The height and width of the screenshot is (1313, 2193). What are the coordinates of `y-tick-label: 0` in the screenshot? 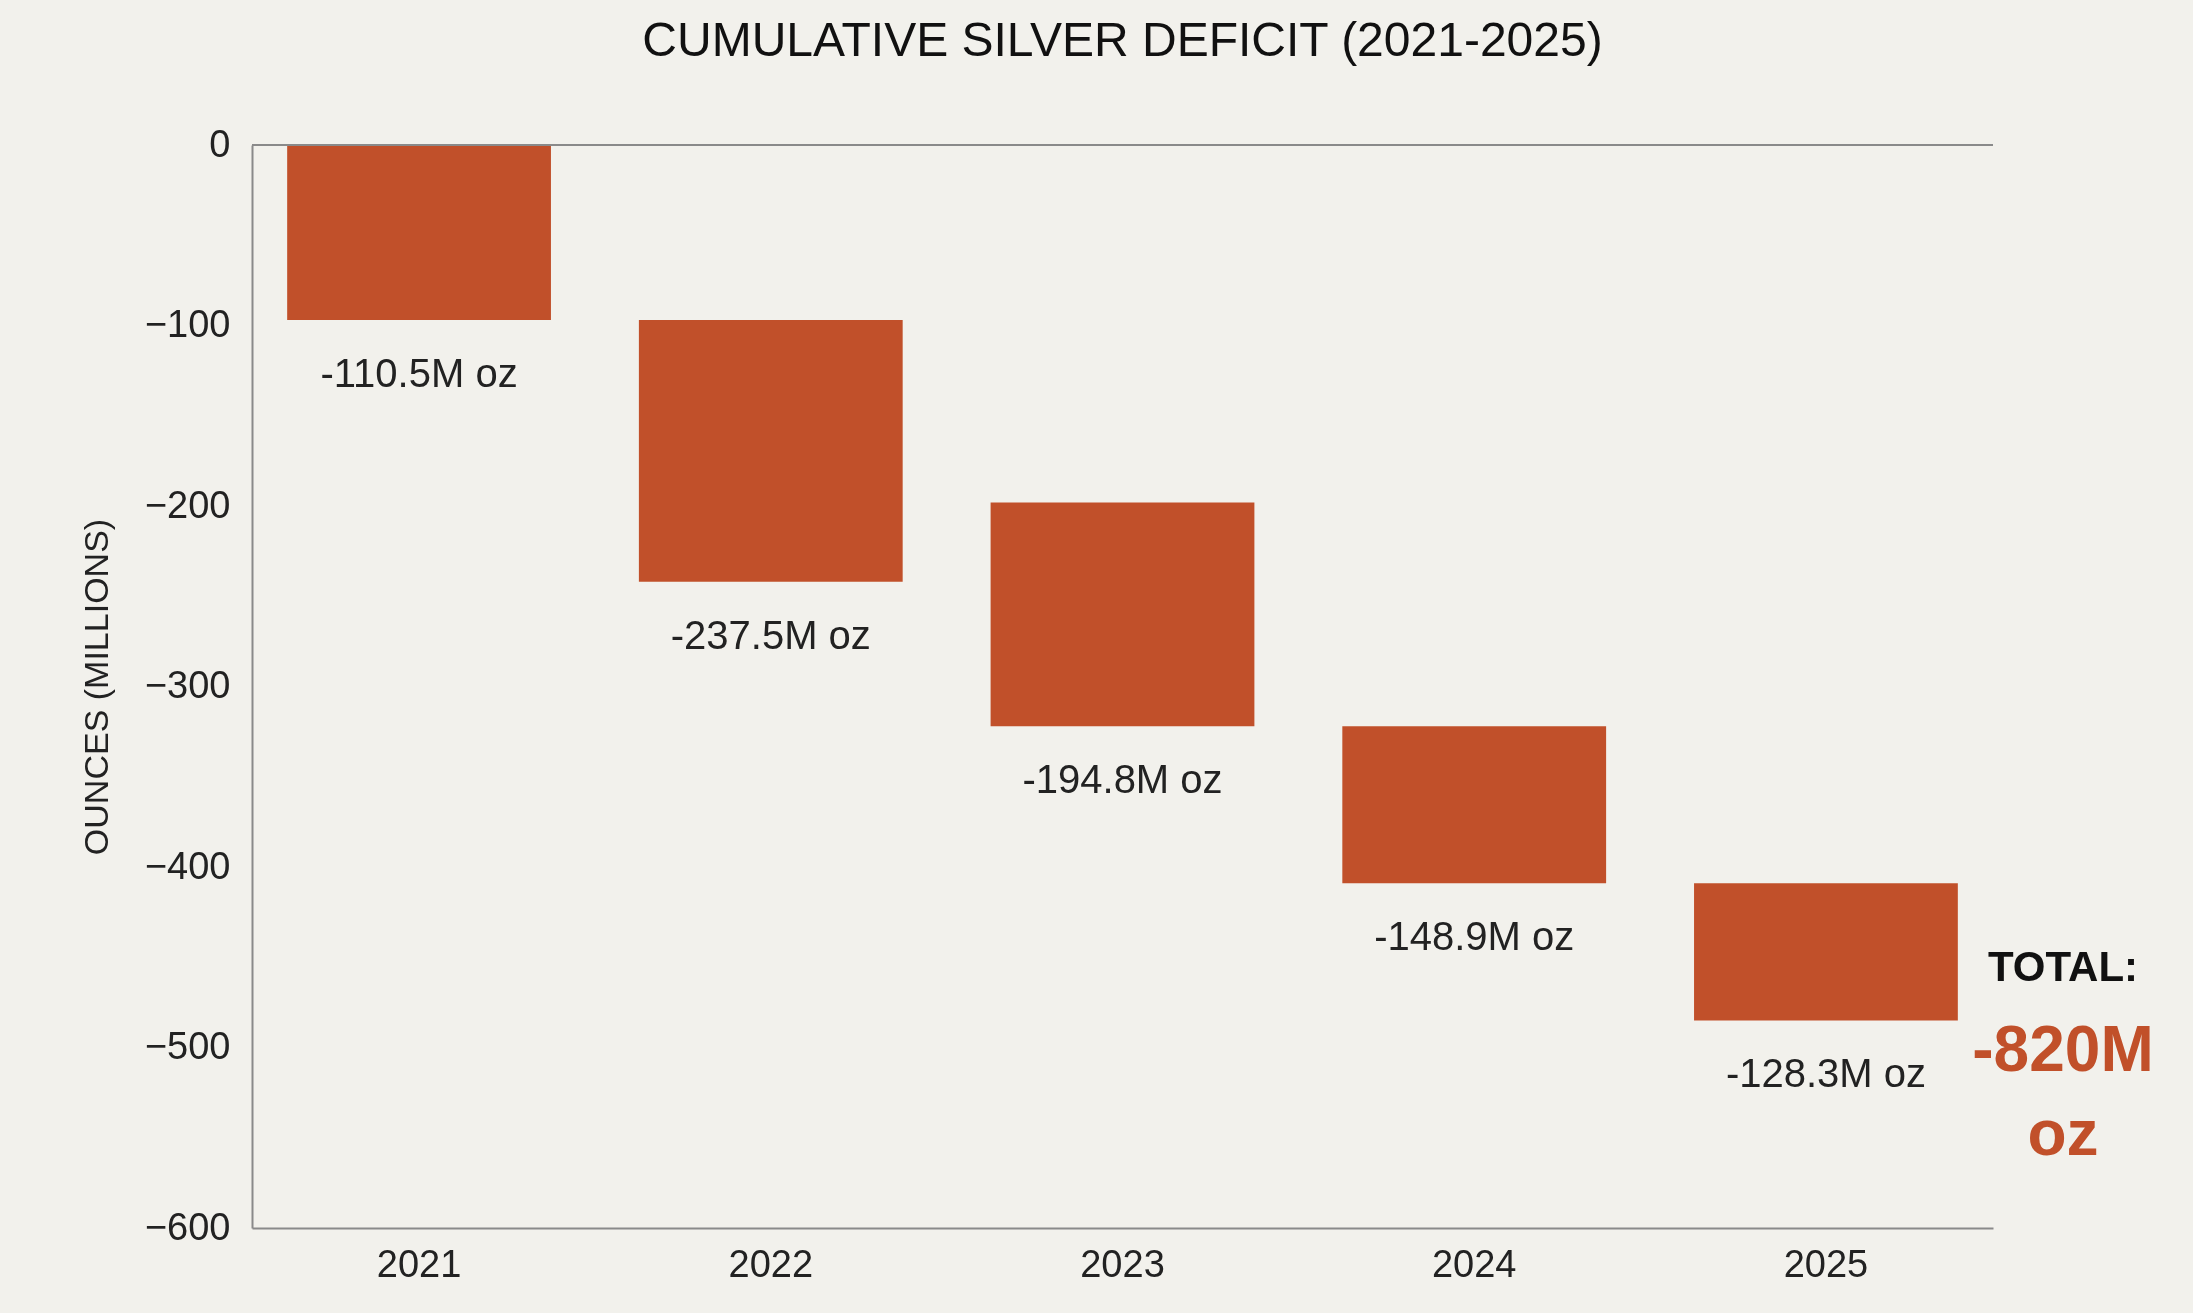 It's located at (220, 143).